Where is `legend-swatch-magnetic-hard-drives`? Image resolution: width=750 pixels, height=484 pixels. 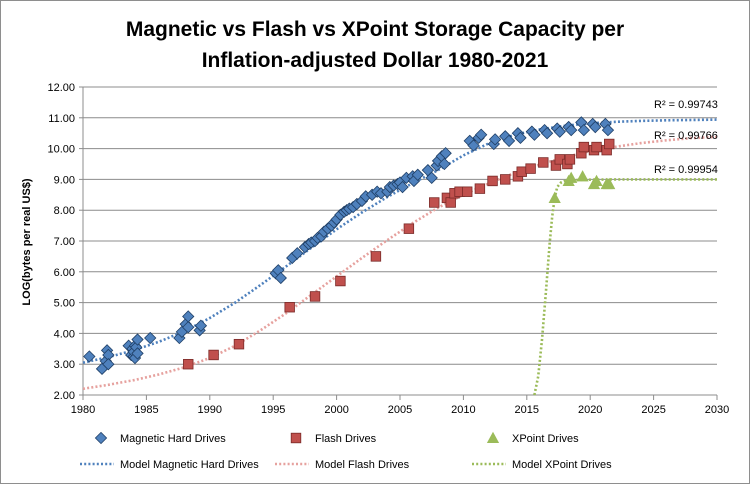 legend-swatch-magnetic-hard-drives is located at coordinates (101, 438).